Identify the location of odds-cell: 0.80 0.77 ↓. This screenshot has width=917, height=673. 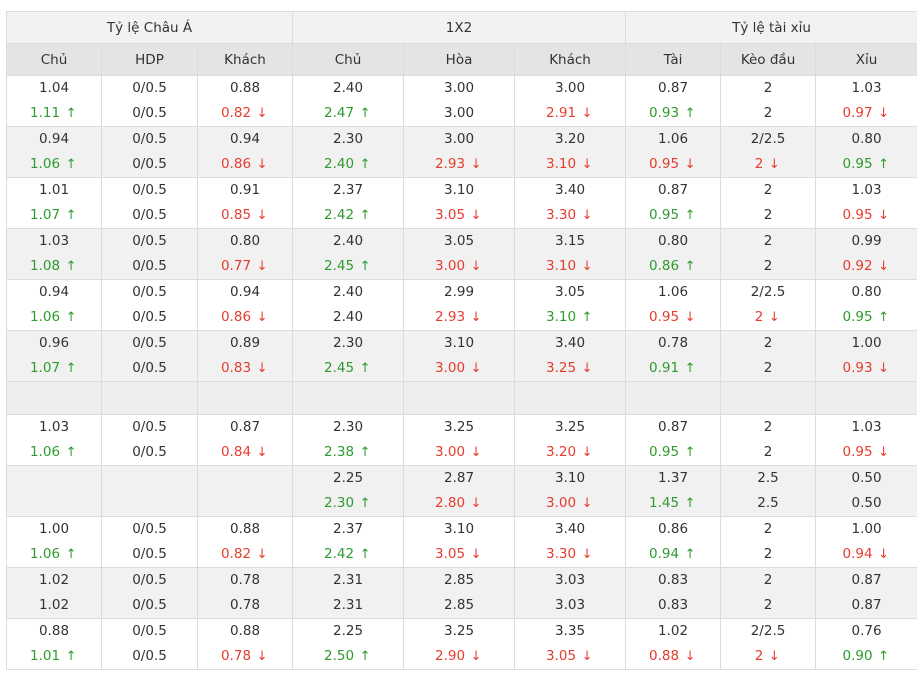
(245, 254).